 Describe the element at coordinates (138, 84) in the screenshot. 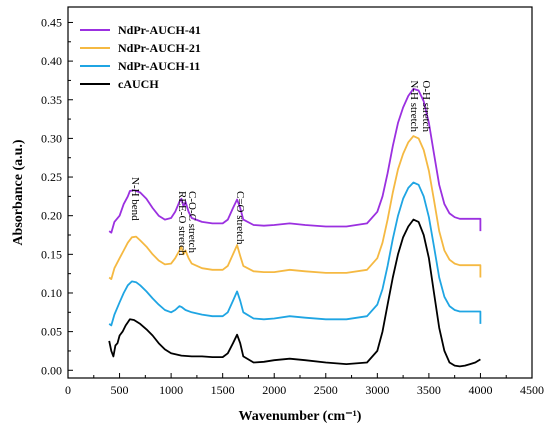

I see `legend-label: cAUCH` at that location.